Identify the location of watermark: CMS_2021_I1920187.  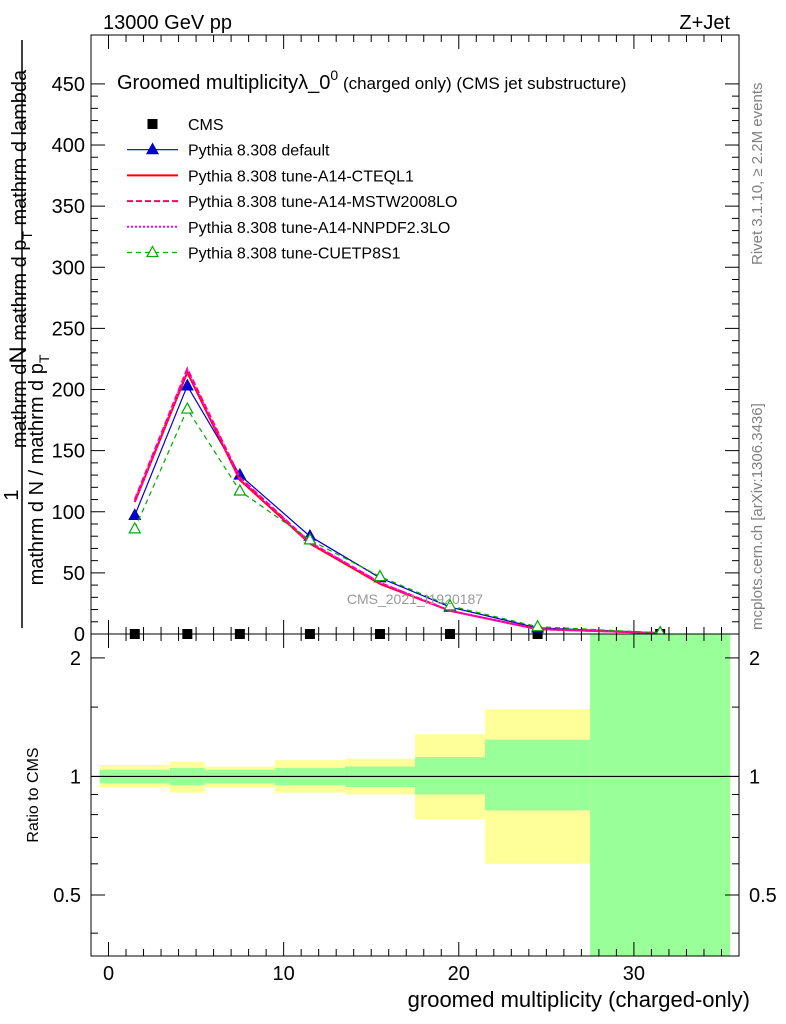
(415, 599).